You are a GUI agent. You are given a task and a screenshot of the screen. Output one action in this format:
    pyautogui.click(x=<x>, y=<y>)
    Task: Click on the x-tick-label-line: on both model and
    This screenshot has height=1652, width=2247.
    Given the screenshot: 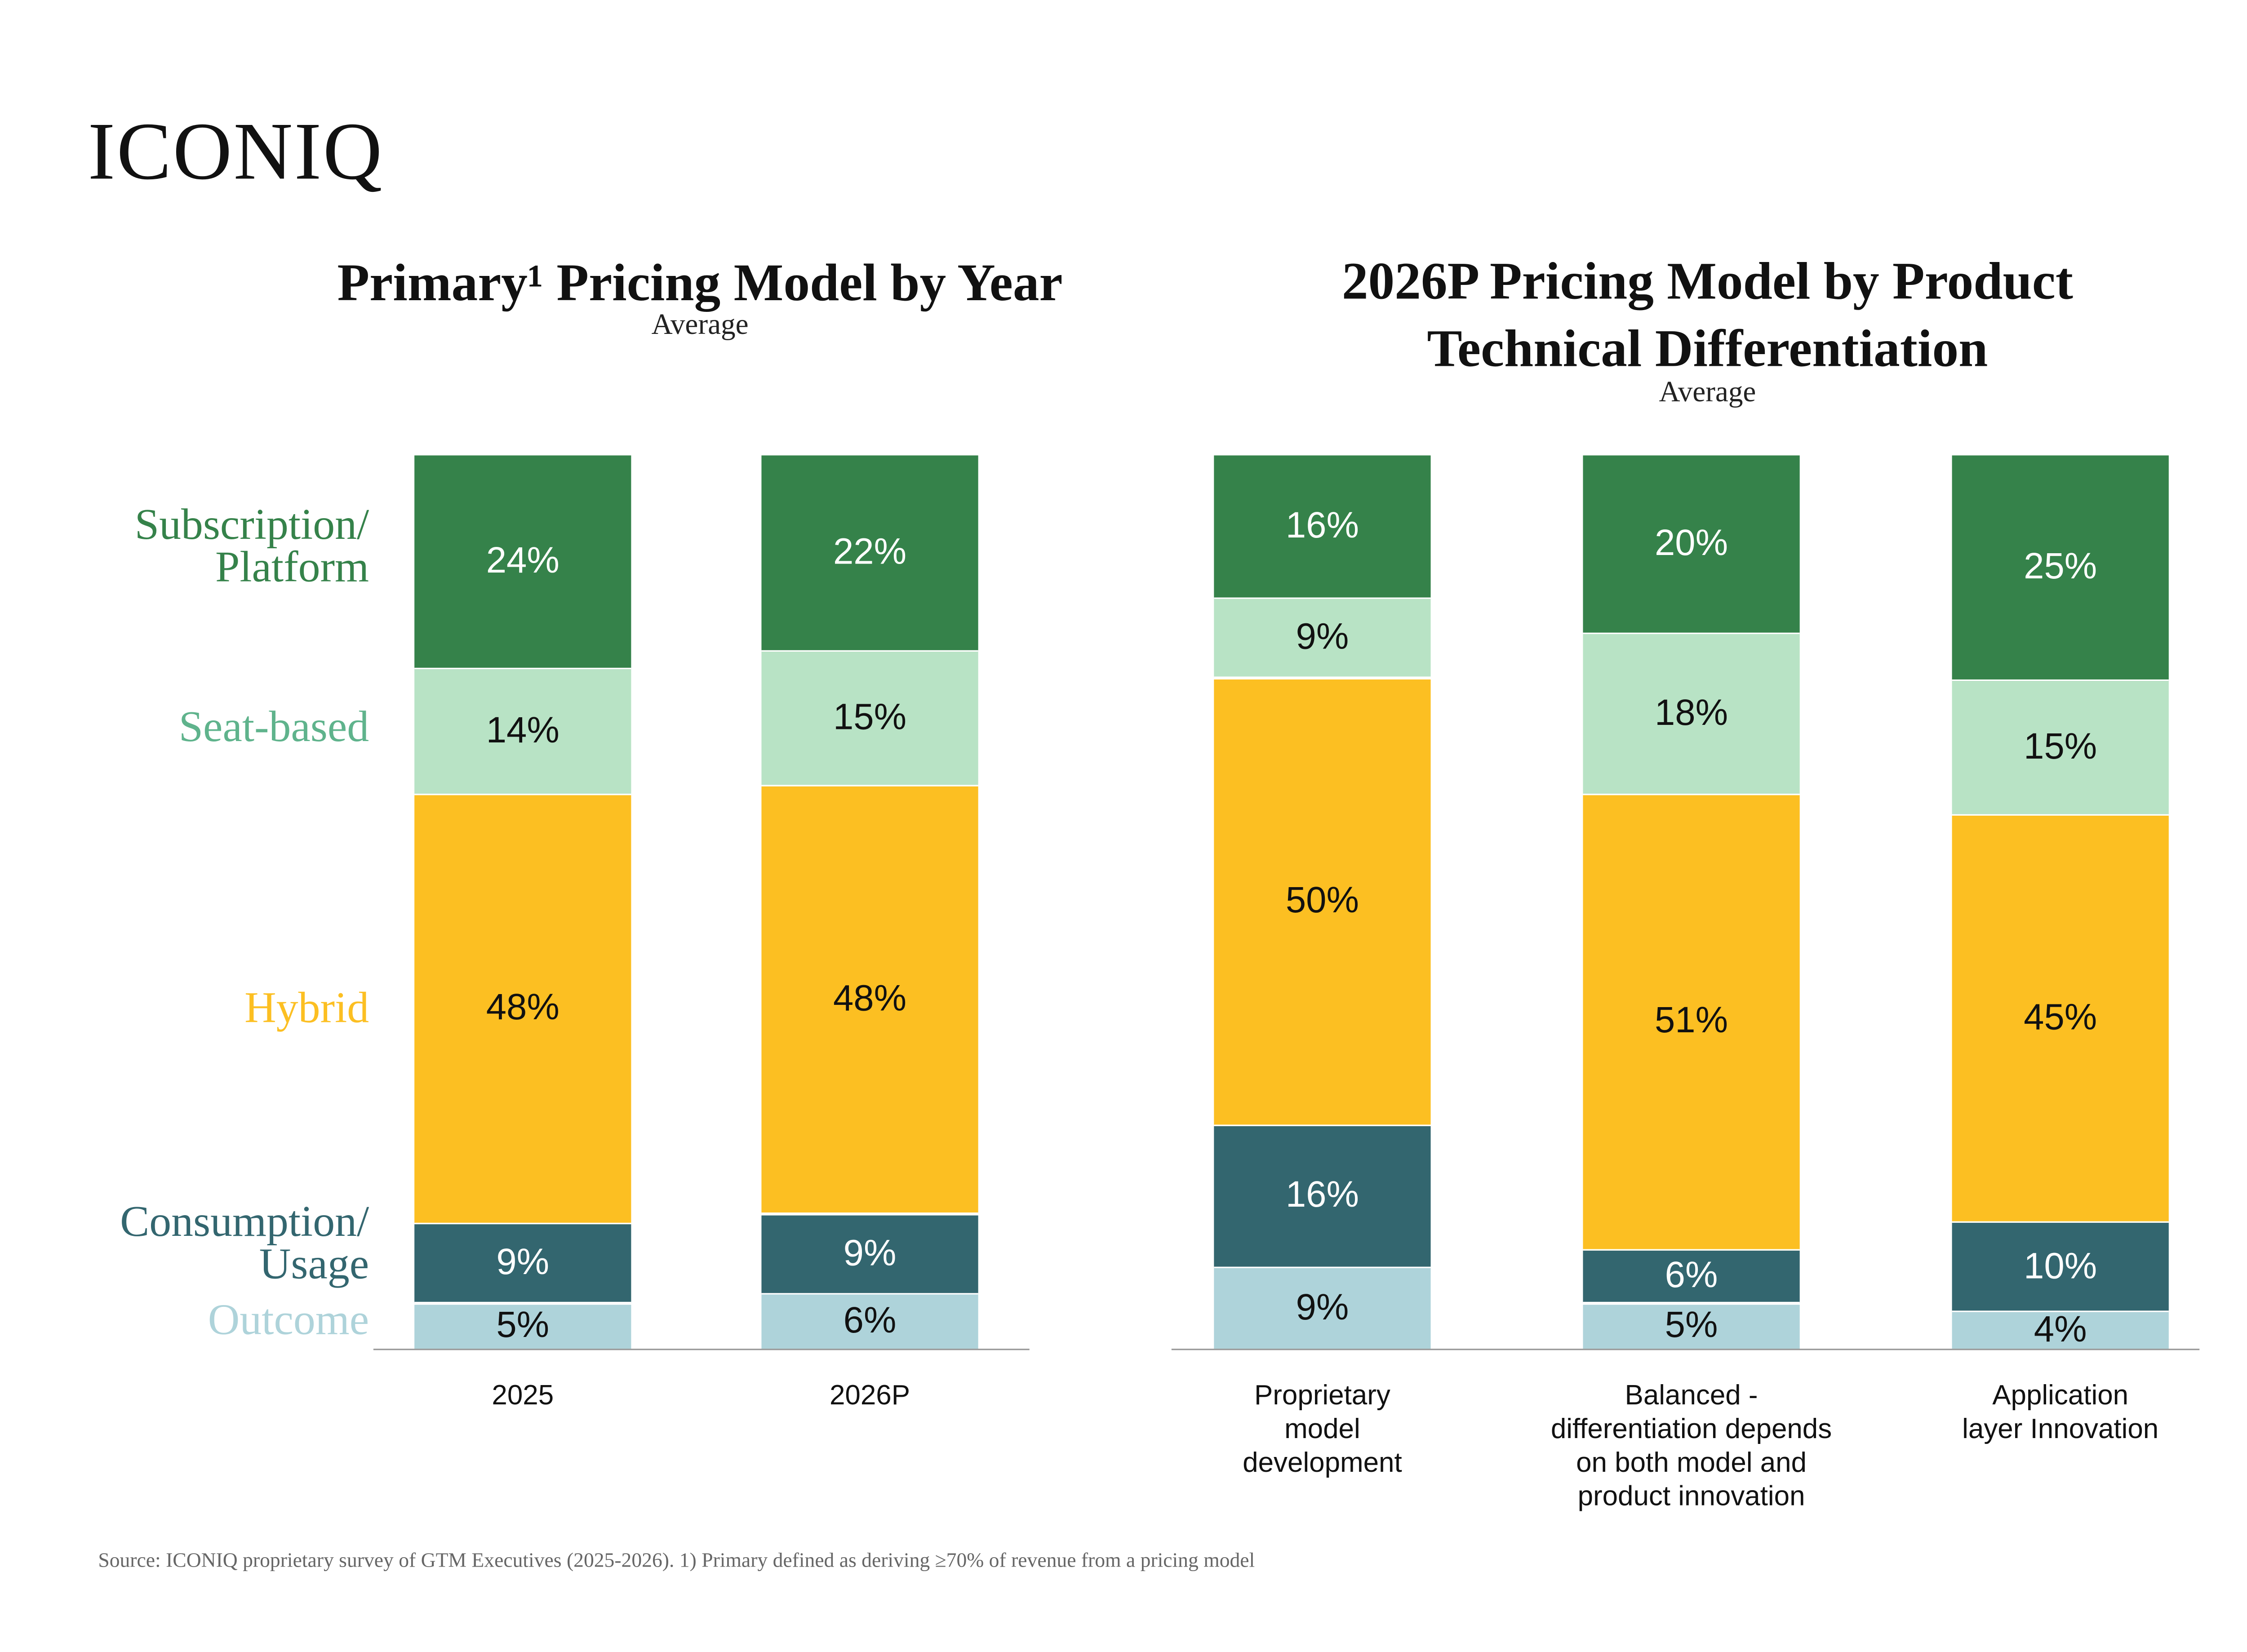 What is the action you would take?
    pyautogui.click(x=1692, y=1463)
    